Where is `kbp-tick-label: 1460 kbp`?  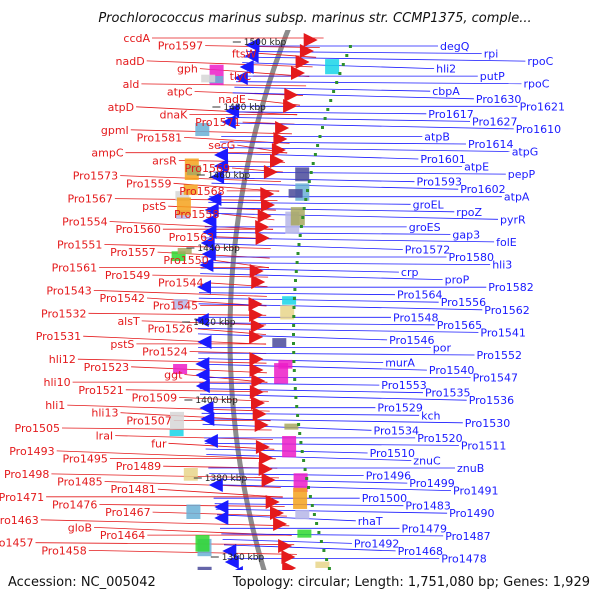 kbp-tick-label: 1460 kbp is located at coordinates (229, 176).